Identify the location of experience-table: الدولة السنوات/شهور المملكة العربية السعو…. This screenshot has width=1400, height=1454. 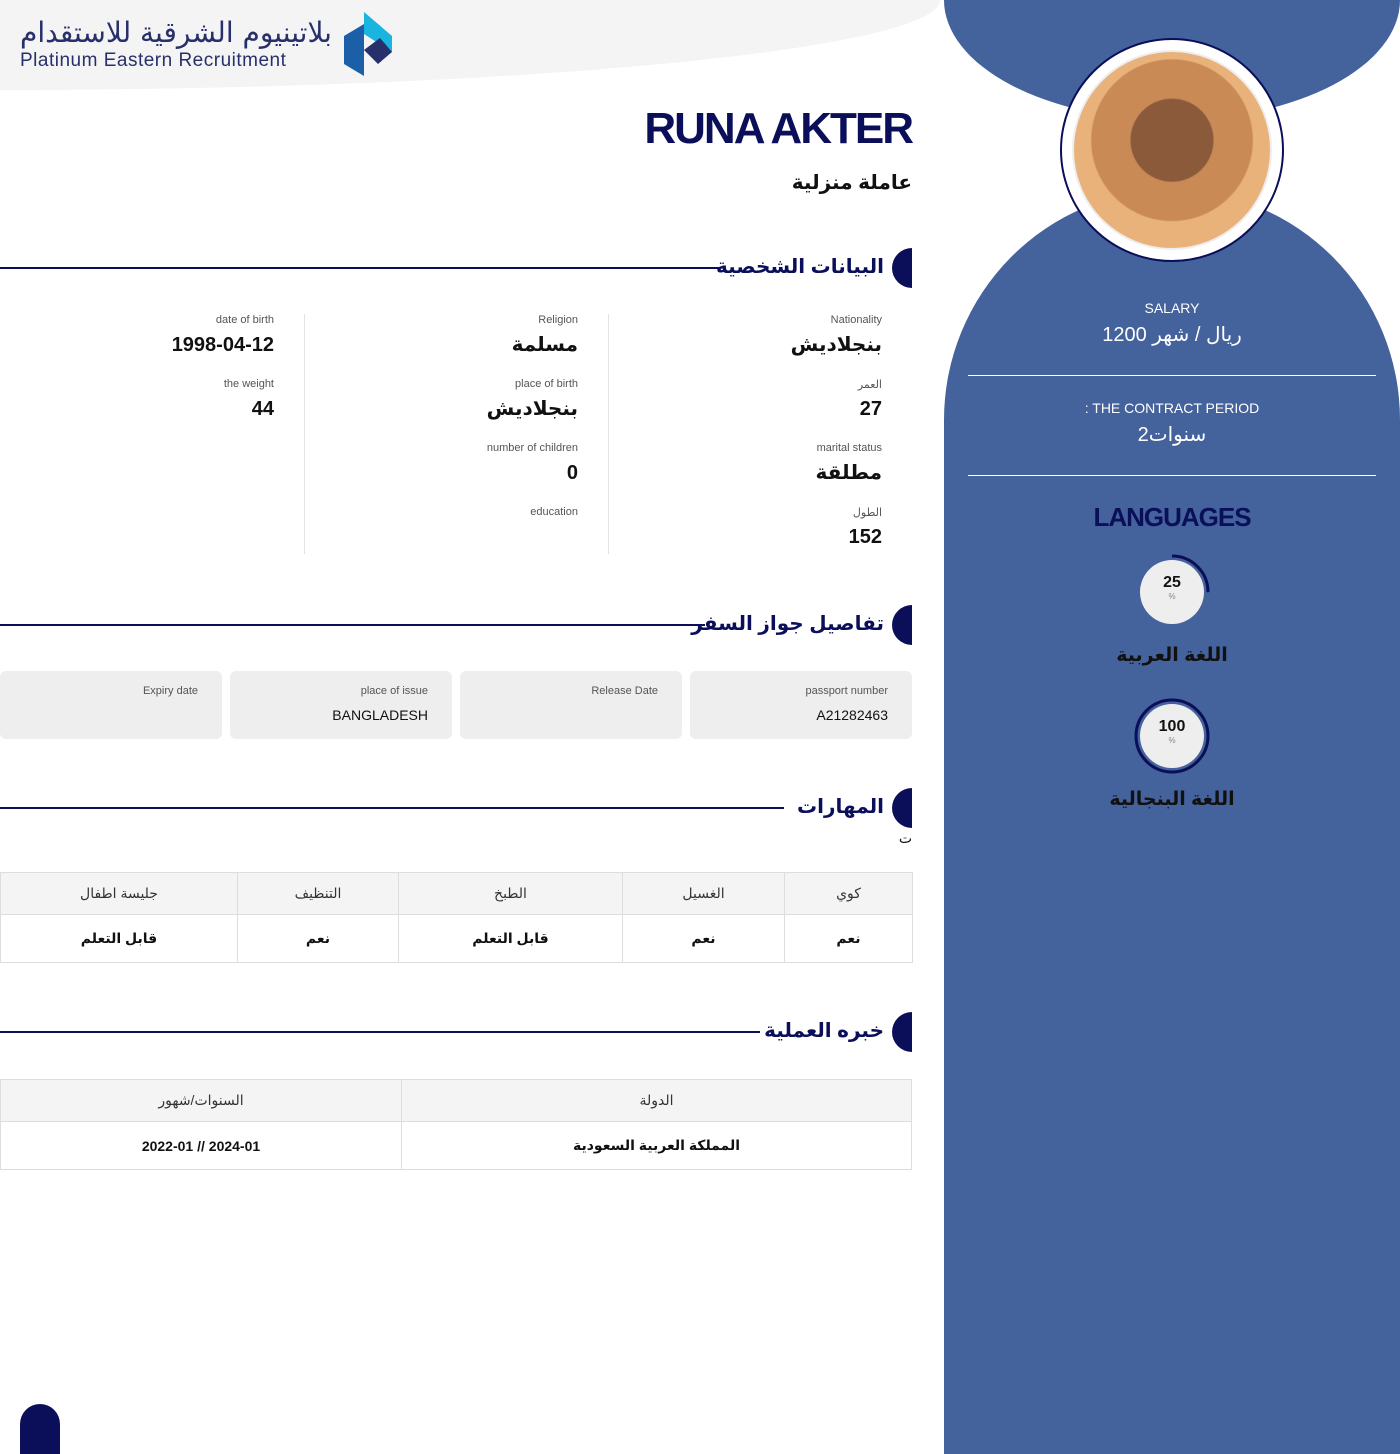
(456, 1124).